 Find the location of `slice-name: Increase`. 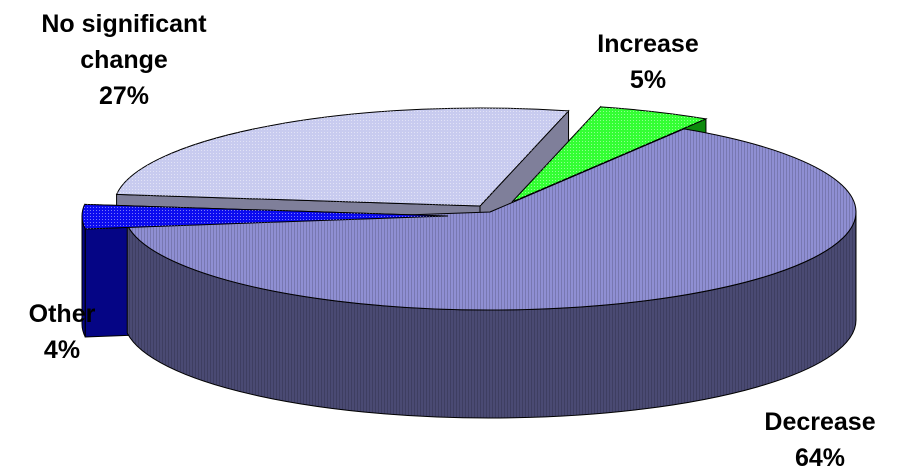

slice-name: Increase is located at coordinates (648, 44).